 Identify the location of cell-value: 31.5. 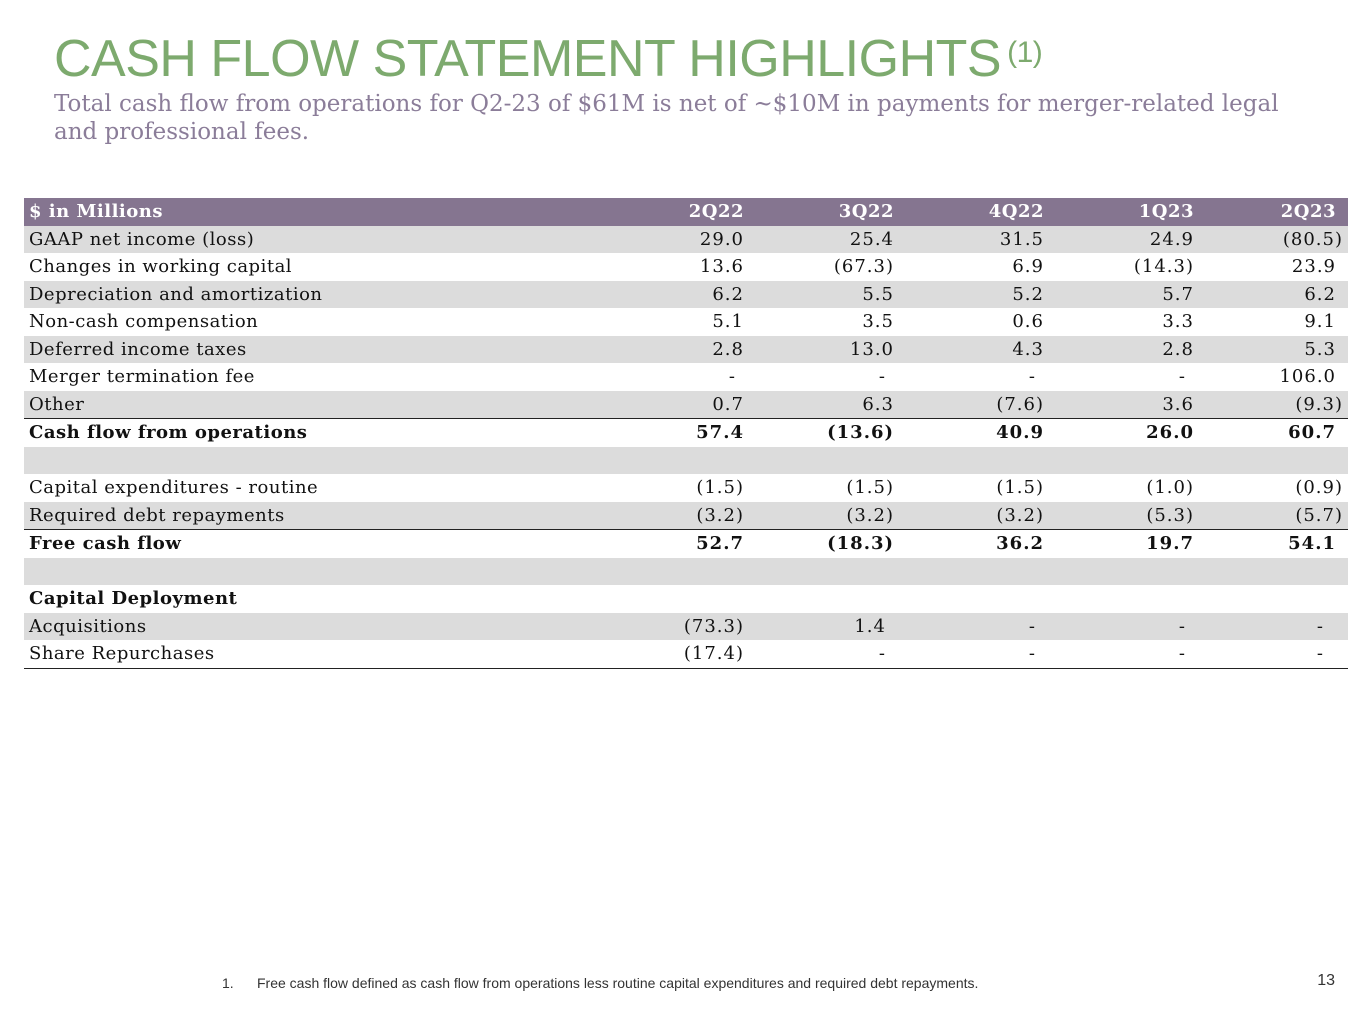
(981, 239).